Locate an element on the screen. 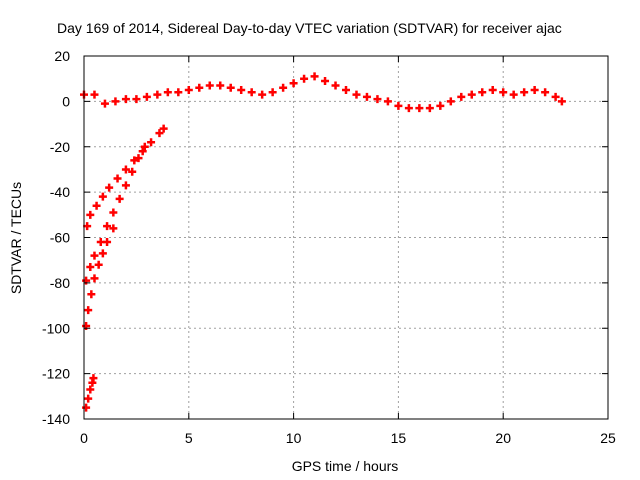  x-tick-label: 5 is located at coordinates (189, 438).